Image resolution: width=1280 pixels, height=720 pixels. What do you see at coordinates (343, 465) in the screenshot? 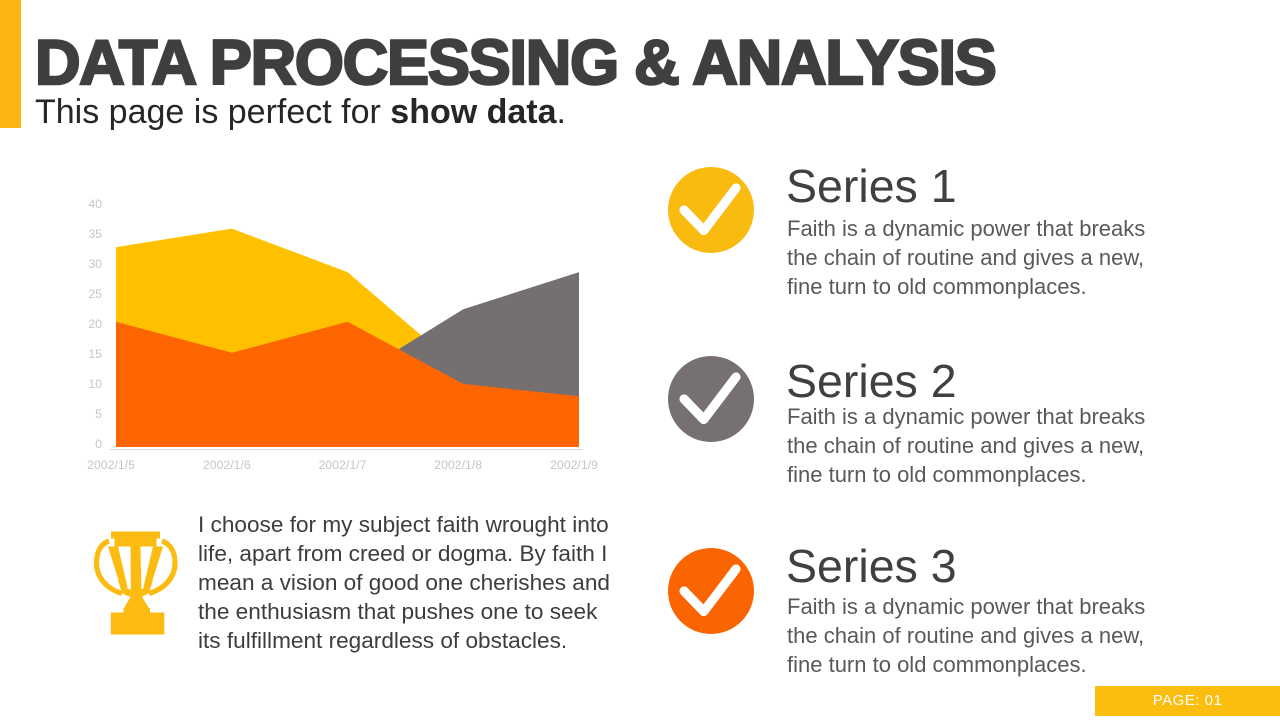
I see `svg-text: 2002/1/7` at bounding box center [343, 465].